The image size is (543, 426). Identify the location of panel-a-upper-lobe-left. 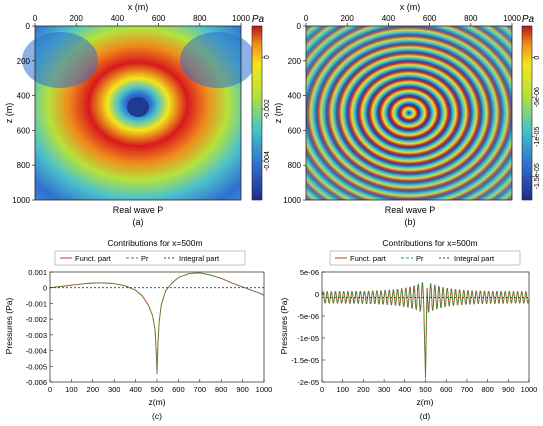
(60, 60).